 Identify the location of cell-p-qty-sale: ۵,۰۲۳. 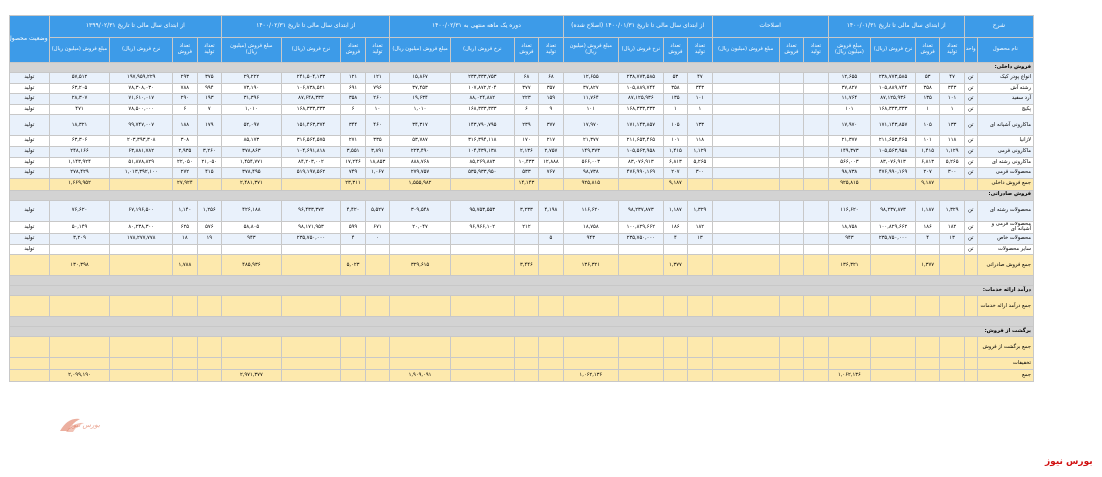
(353, 265).